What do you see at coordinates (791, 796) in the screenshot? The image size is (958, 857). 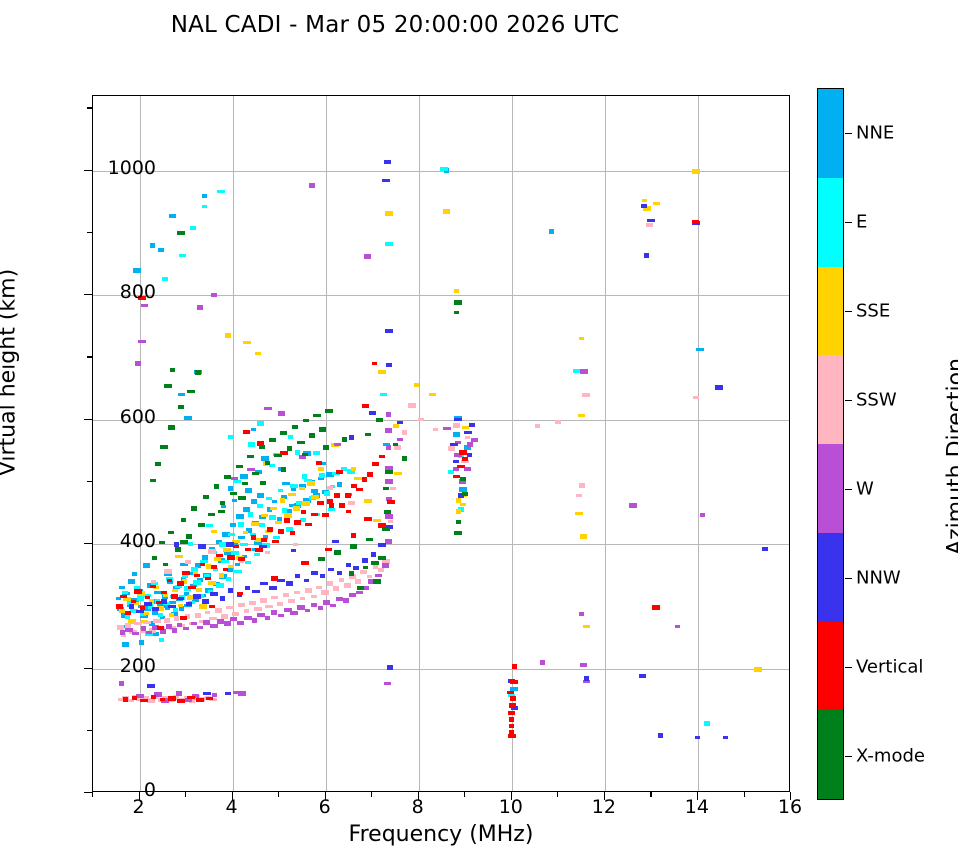 I see `x-tick-mark` at bounding box center [791, 796].